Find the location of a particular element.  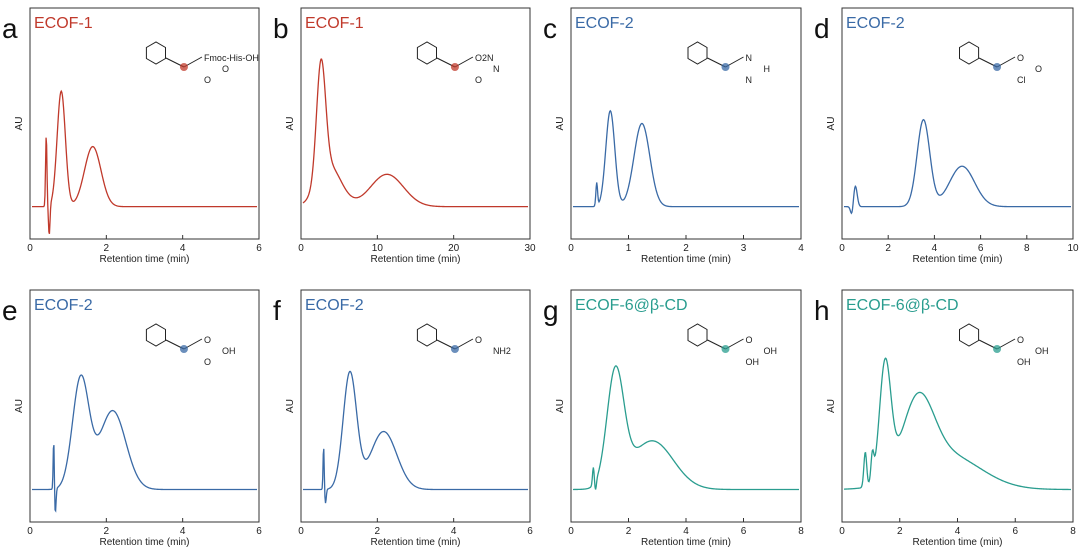

molecule-structure: O O Cl is located at coordinates (1000, 63).